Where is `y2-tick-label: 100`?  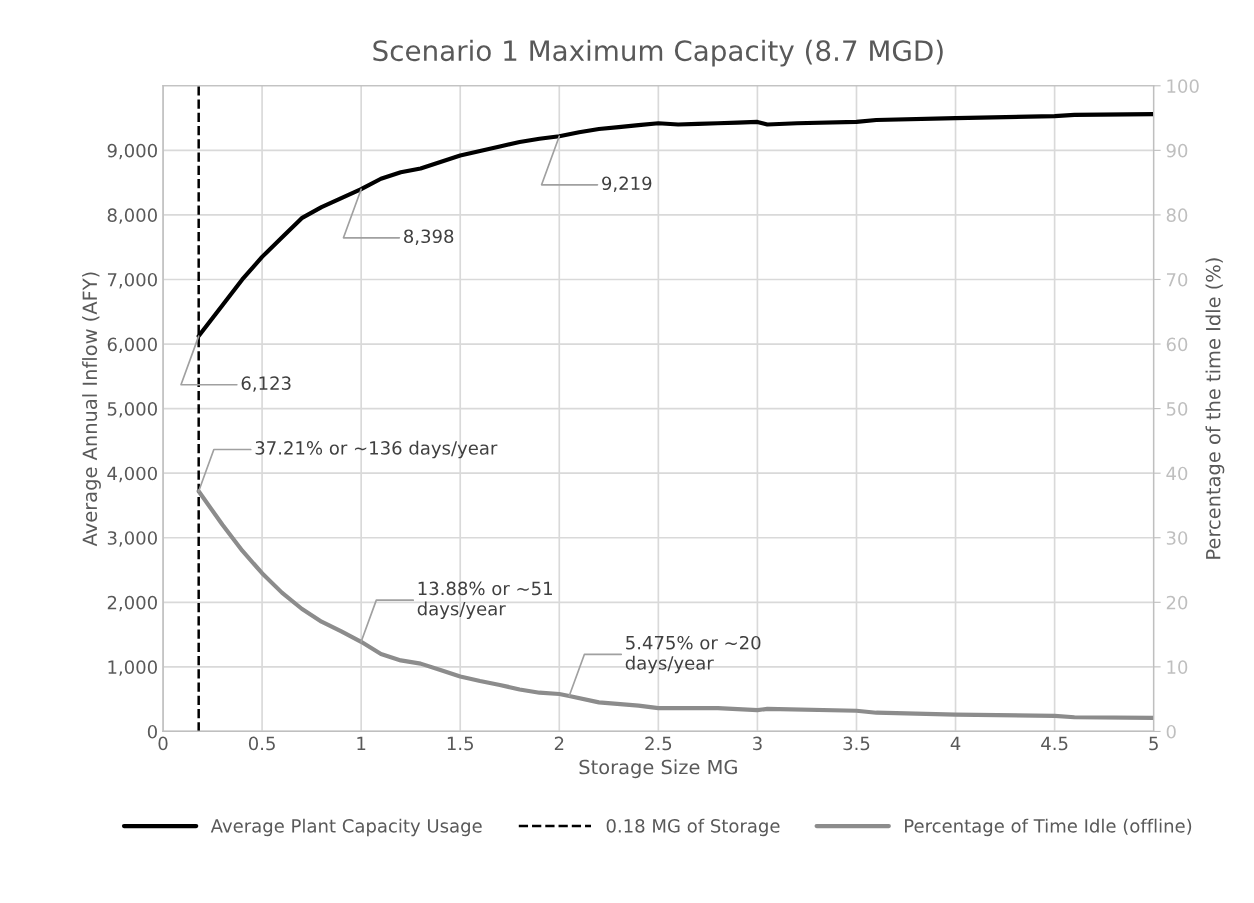
y2-tick-label: 100 is located at coordinates (1183, 86).